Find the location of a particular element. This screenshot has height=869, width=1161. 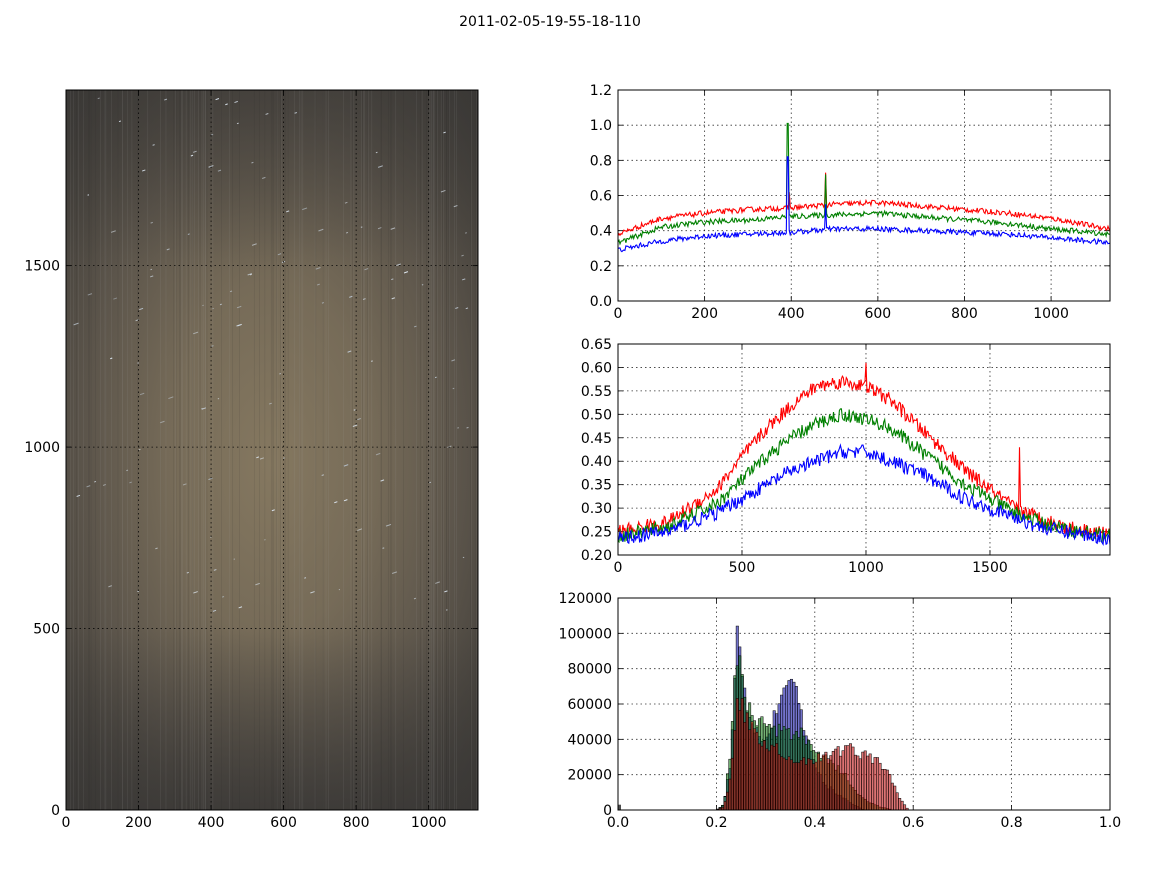

colprofile-ytick-label: 0.2 is located at coordinates (601, 267).